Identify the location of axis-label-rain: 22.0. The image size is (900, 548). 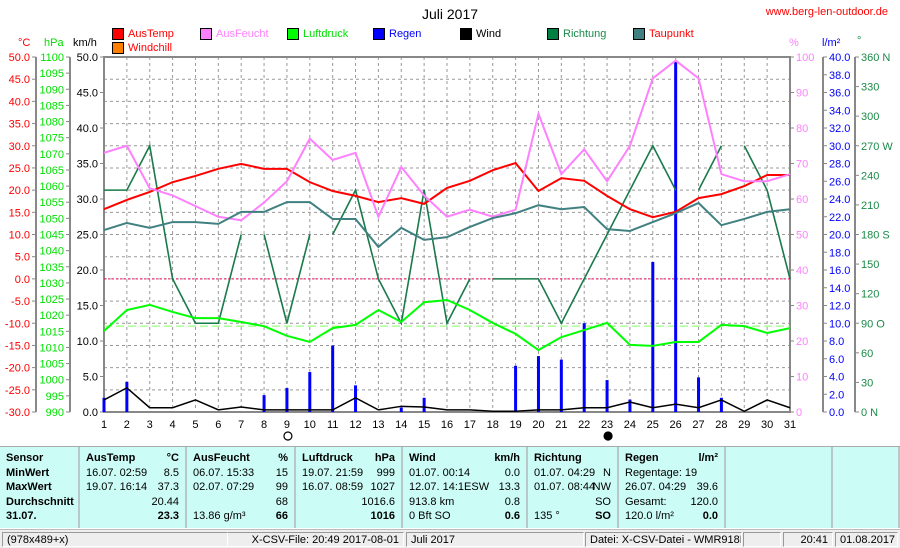
(839, 218).